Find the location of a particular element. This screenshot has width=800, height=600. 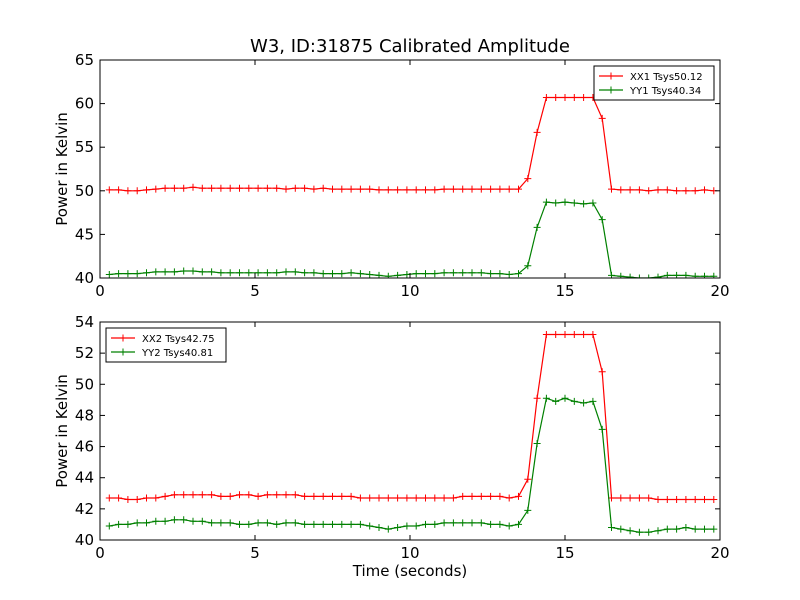

chart-title: W3, ID:31875 Calibrated Amplitude is located at coordinates (410, 46).